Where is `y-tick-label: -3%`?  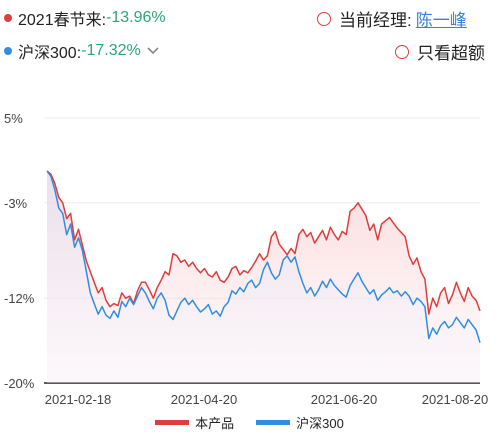
y-tick-label: -3% is located at coordinates (16, 203).